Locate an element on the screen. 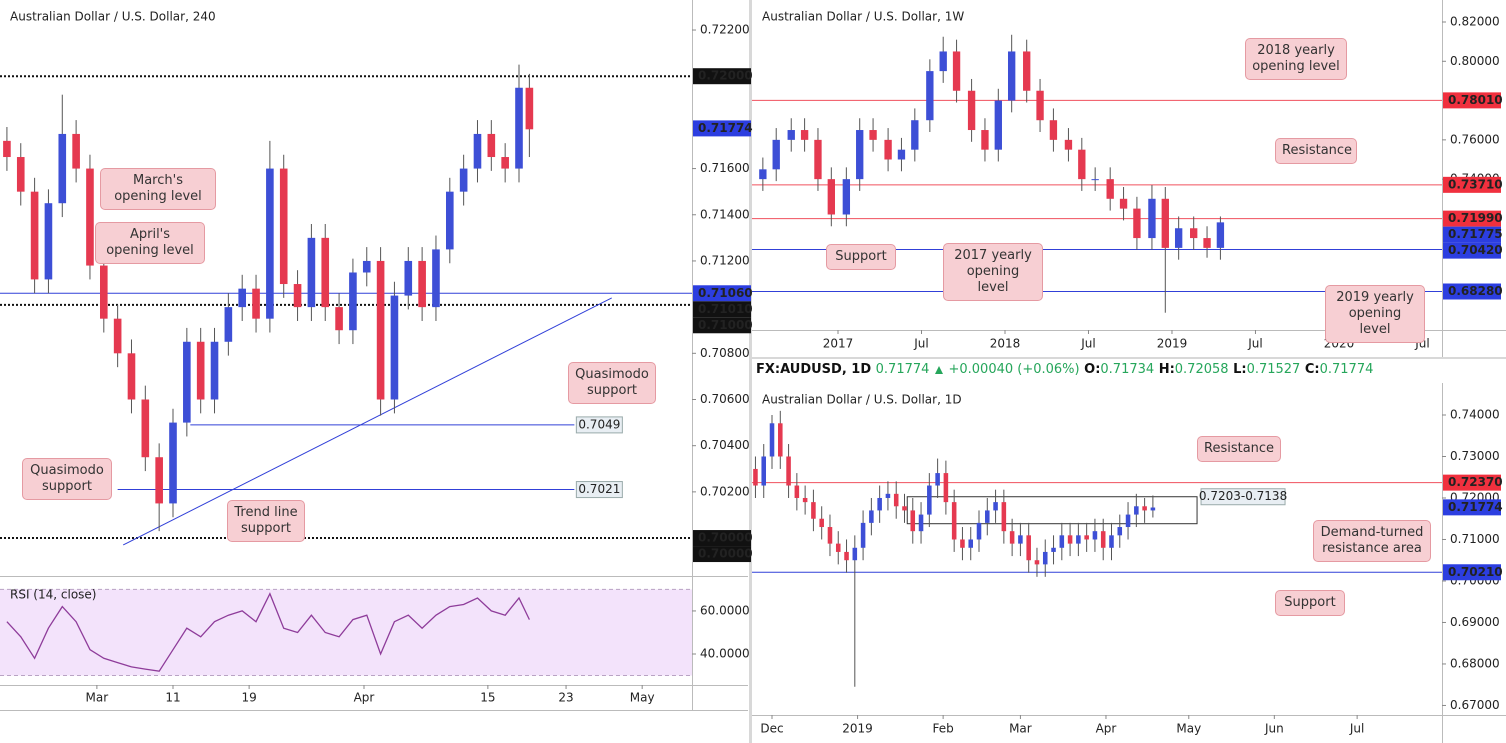 The image size is (1506, 743). trend-line is located at coordinates (367, 421).